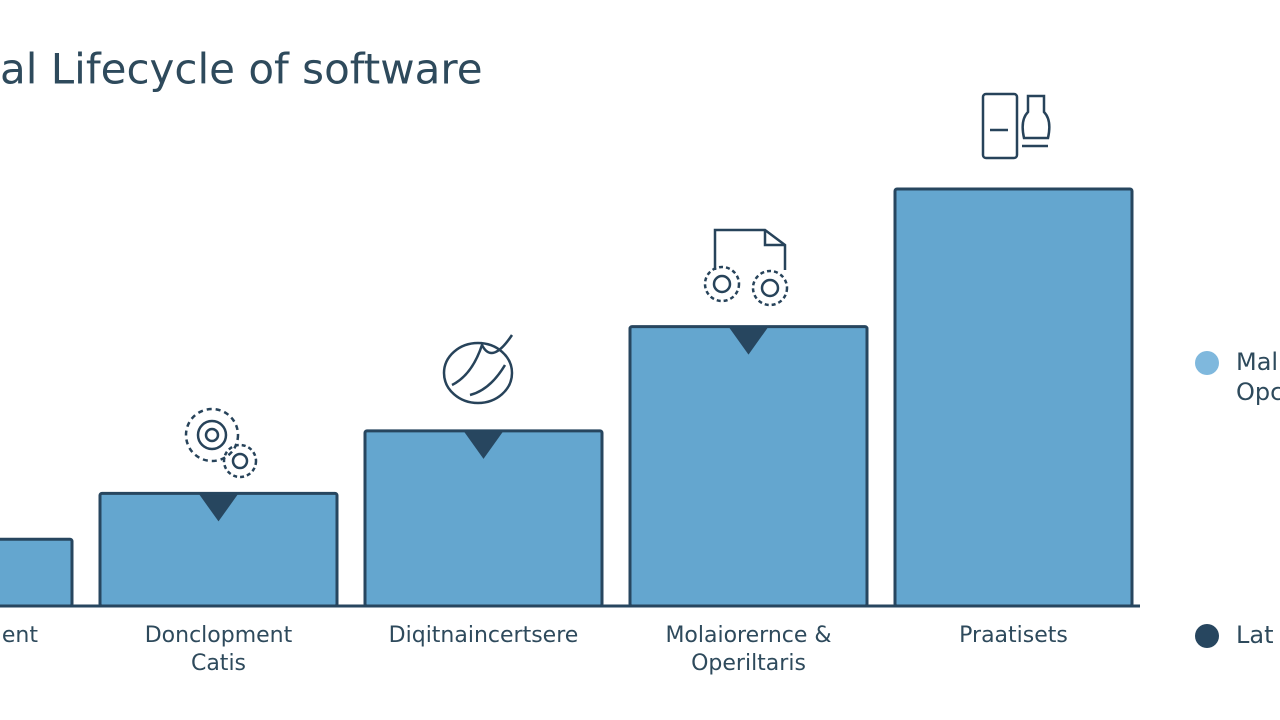 This screenshot has height=720, width=1280. Describe the element at coordinates (241, 69) in the screenshot. I see `chart-title: al Lifecycle of software` at that location.